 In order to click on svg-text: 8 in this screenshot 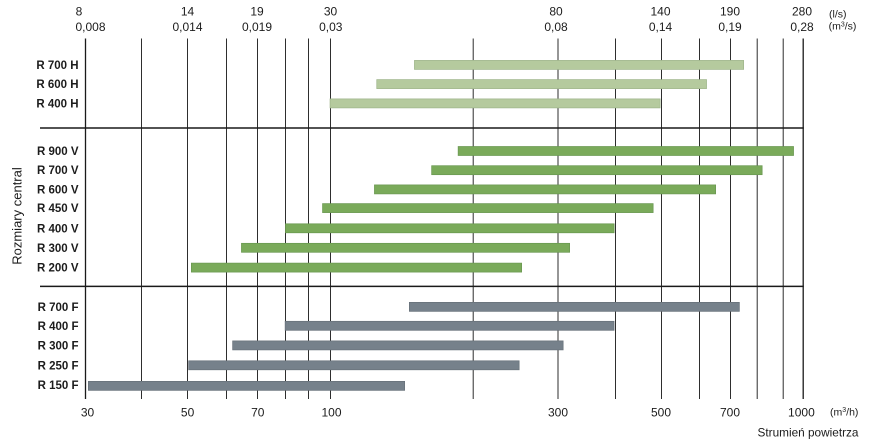, I will do `click(79, 12)`.